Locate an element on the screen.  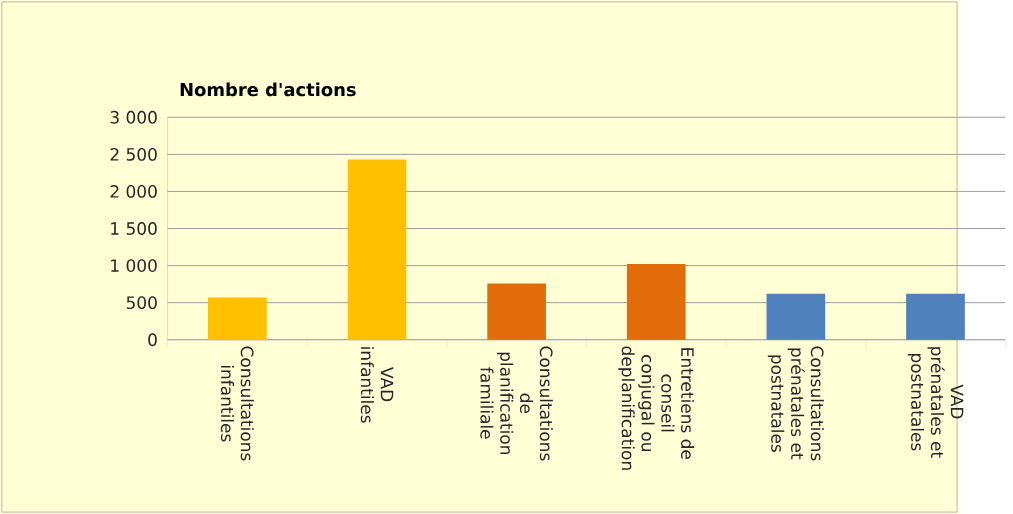
x-tick-label: VAD prénatales et postnatales is located at coordinates (935, 402).